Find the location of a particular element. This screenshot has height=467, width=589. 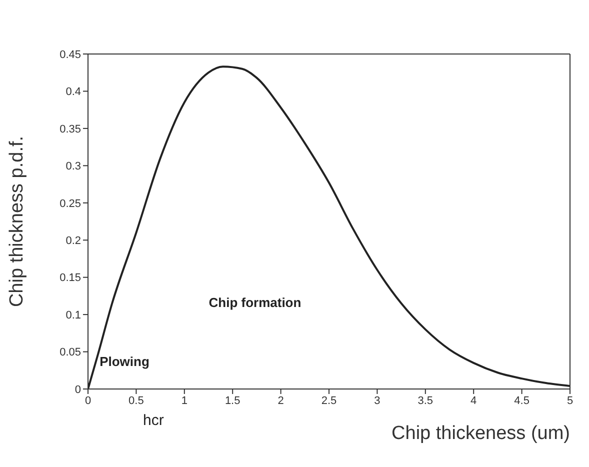

x-tick-label: 0 is located at coordinates (88, 400).